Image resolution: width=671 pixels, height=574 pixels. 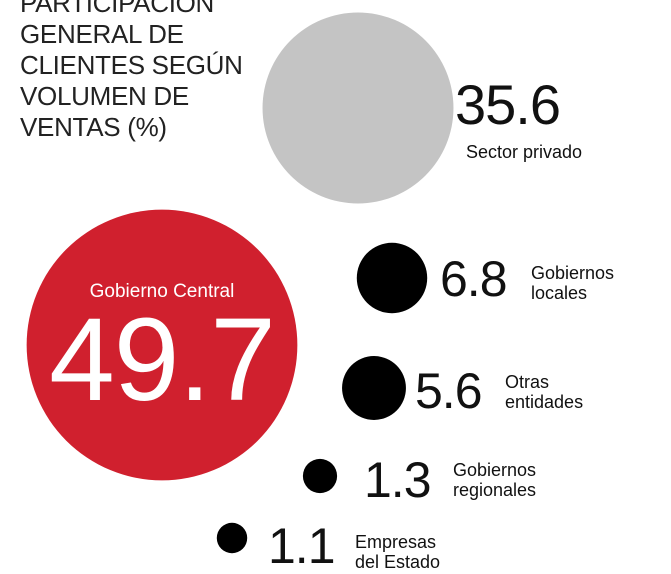 I want to click on category-label: Gobiernos regionales, so click(x=495, y=480).